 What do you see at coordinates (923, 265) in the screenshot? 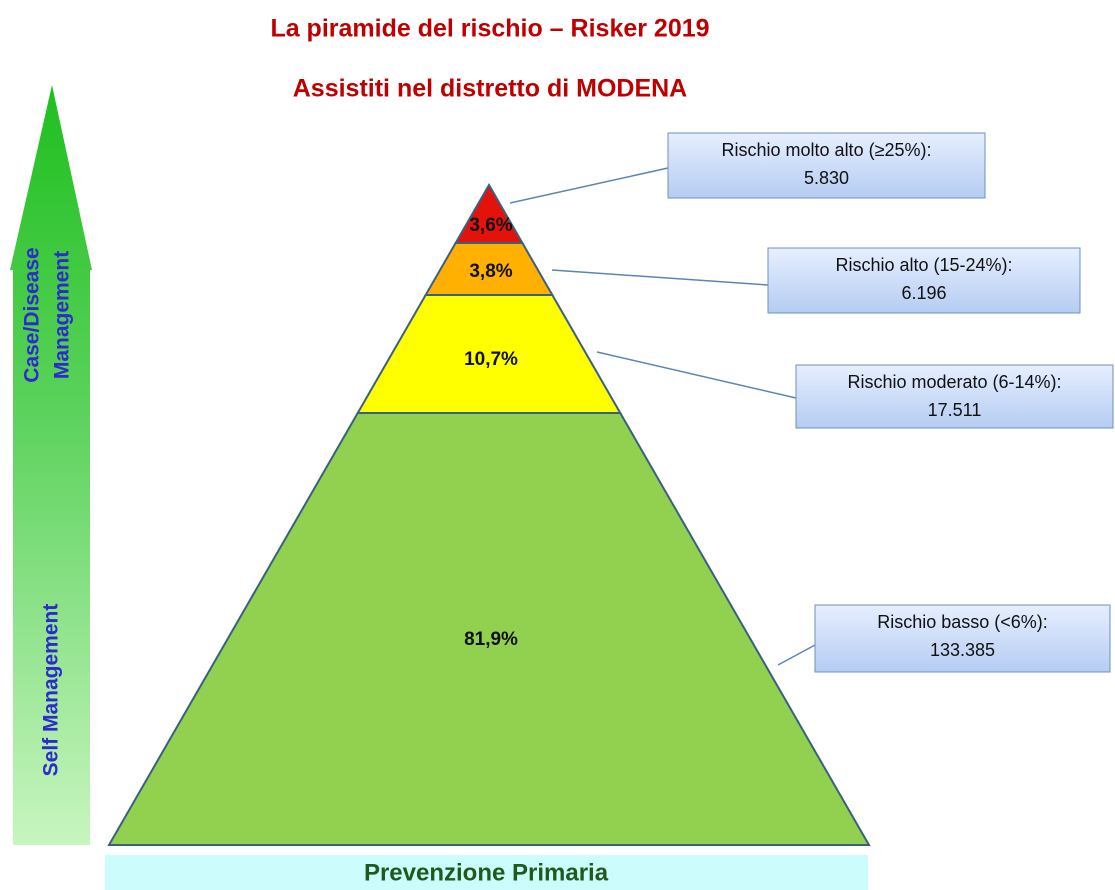
I see `callout-label: Rischio alto (15-24%):` at bounding box center [923, 265].